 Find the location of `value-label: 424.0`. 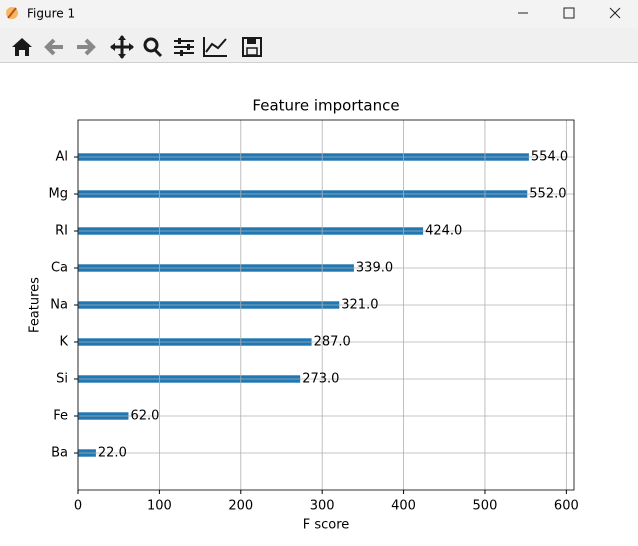

value-label: 424.0 is located at coordinates (443, 231).